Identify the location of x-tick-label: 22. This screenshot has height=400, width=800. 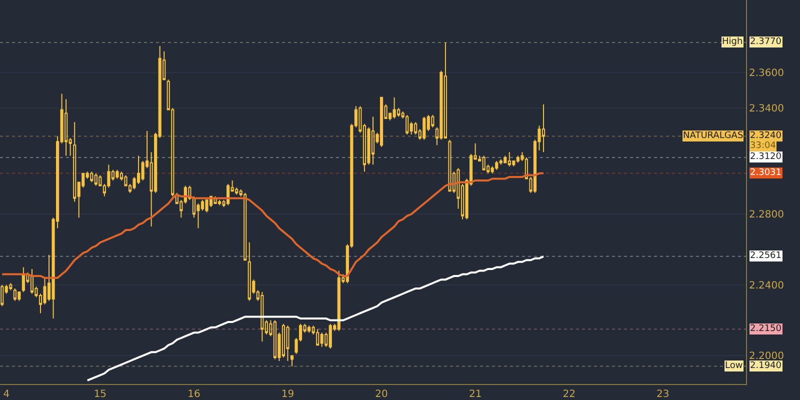
(569, 394).